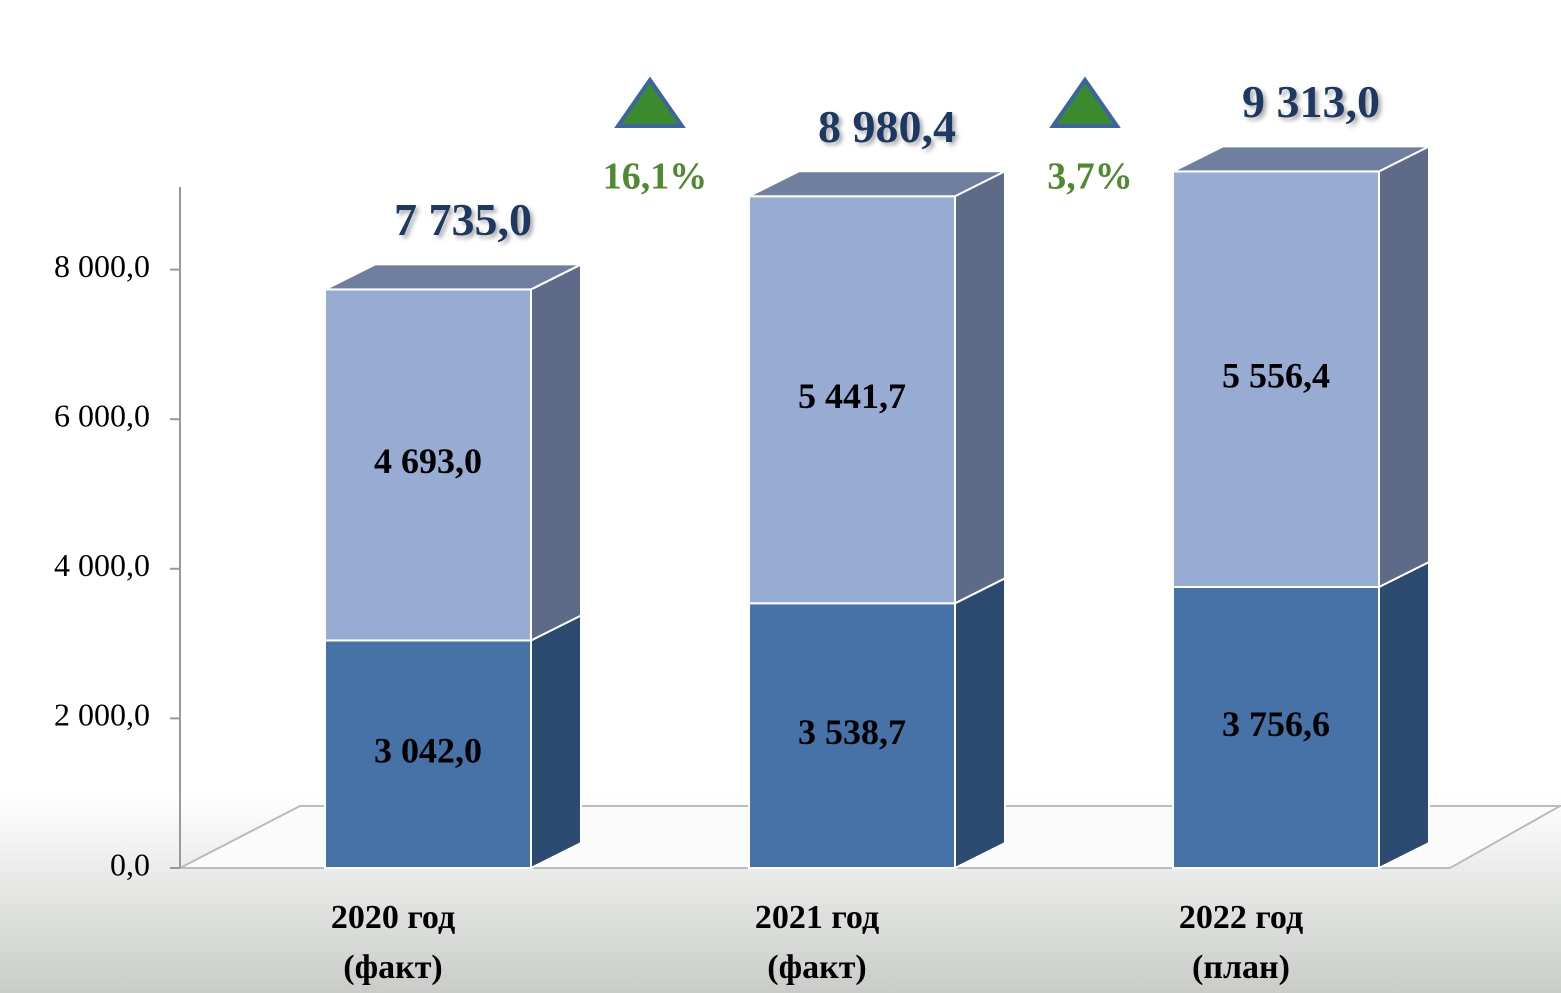 The width and height of the screenshot is (1561, 993). I want to click on growth-label: 3,7%, so click(1090, 177).